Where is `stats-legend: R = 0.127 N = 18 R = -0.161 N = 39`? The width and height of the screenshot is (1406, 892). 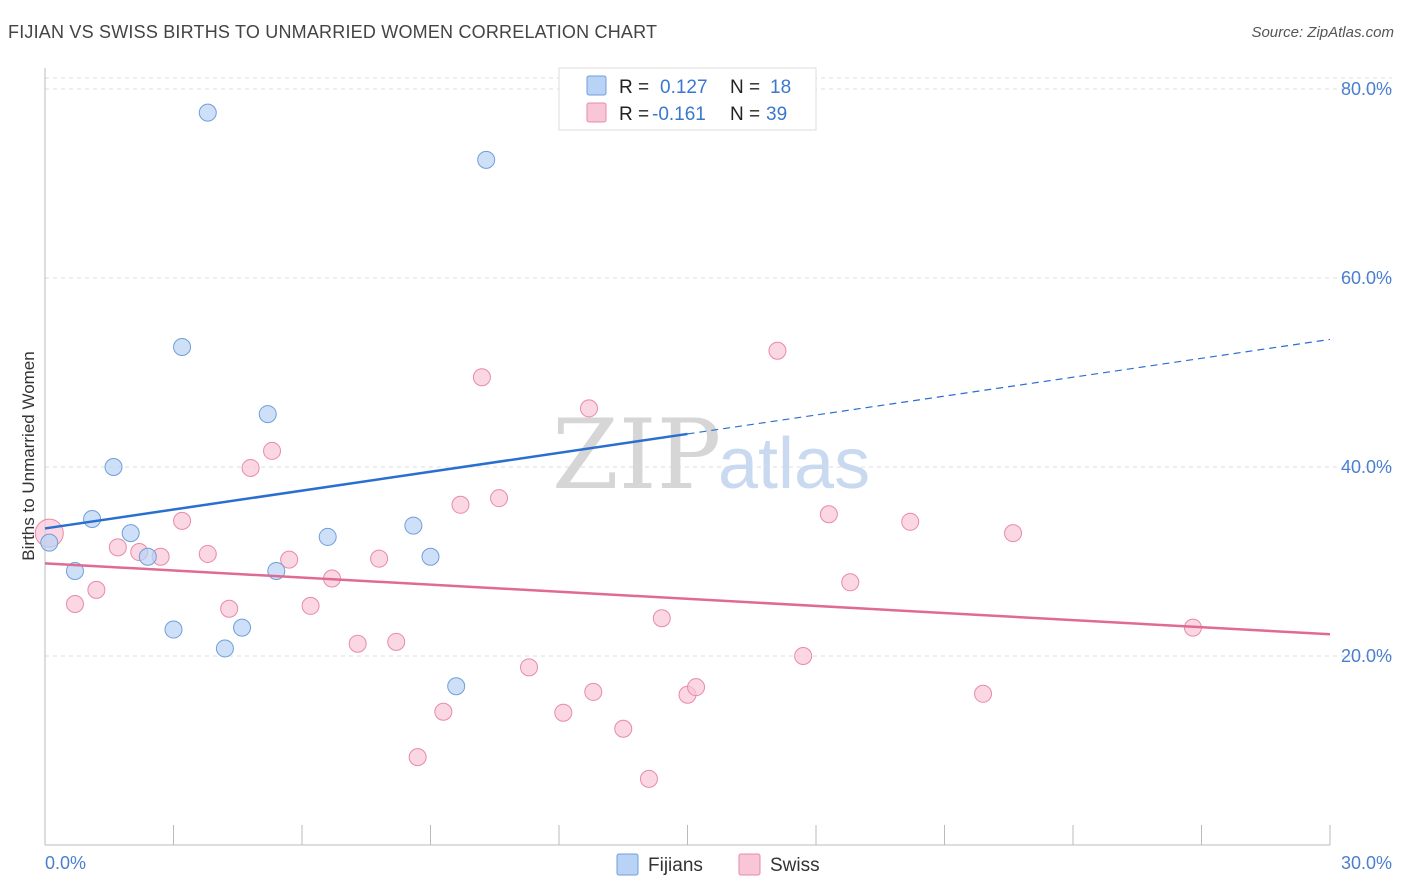
stats-legend: R = 0.127 N = 18 R = -0.161 N = 39 is located at coordinates (687, 99).